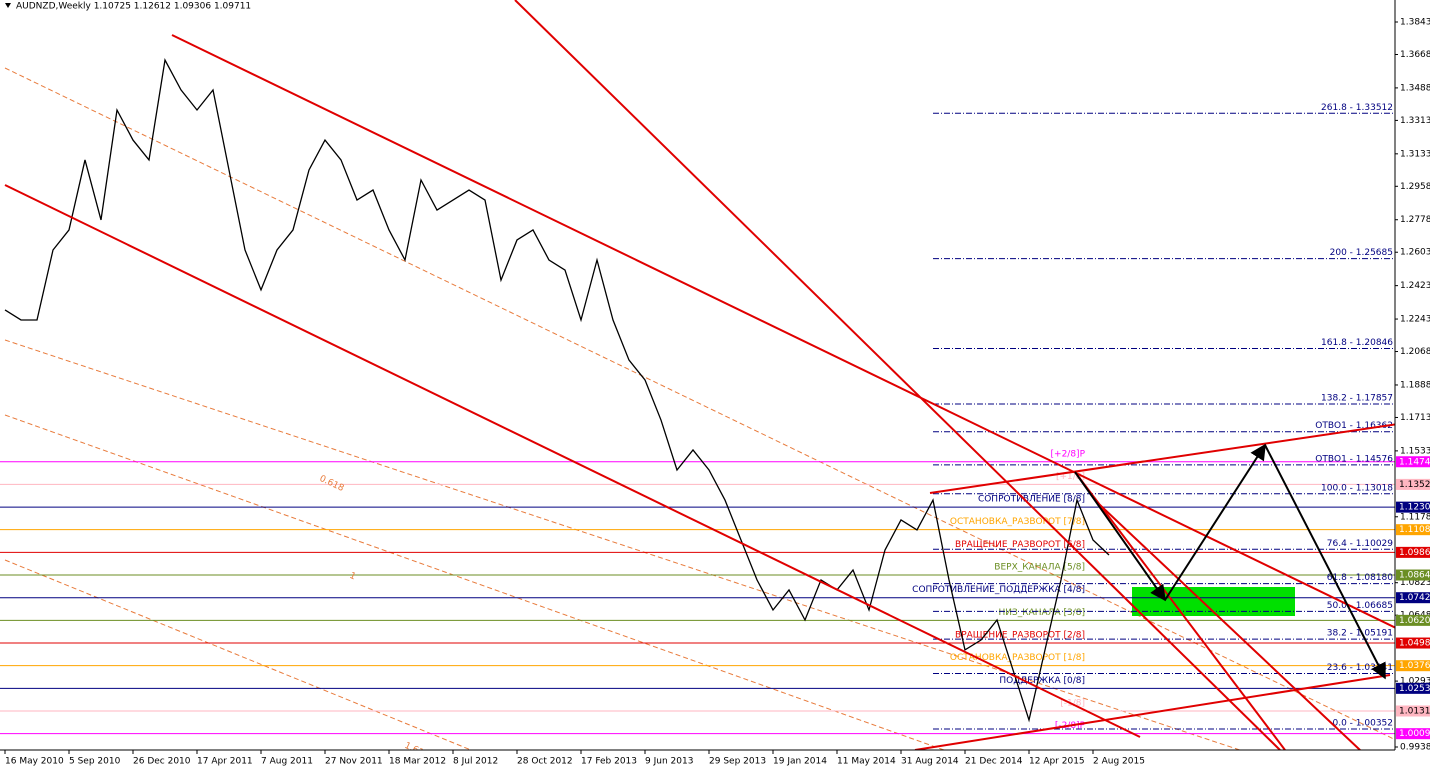 The width and height of the screenshot is (1430, 770). Describe the element at coordinates (417, 762) in the screenshot. I see `x-tick-label: 18 Mar 2012` at that location.